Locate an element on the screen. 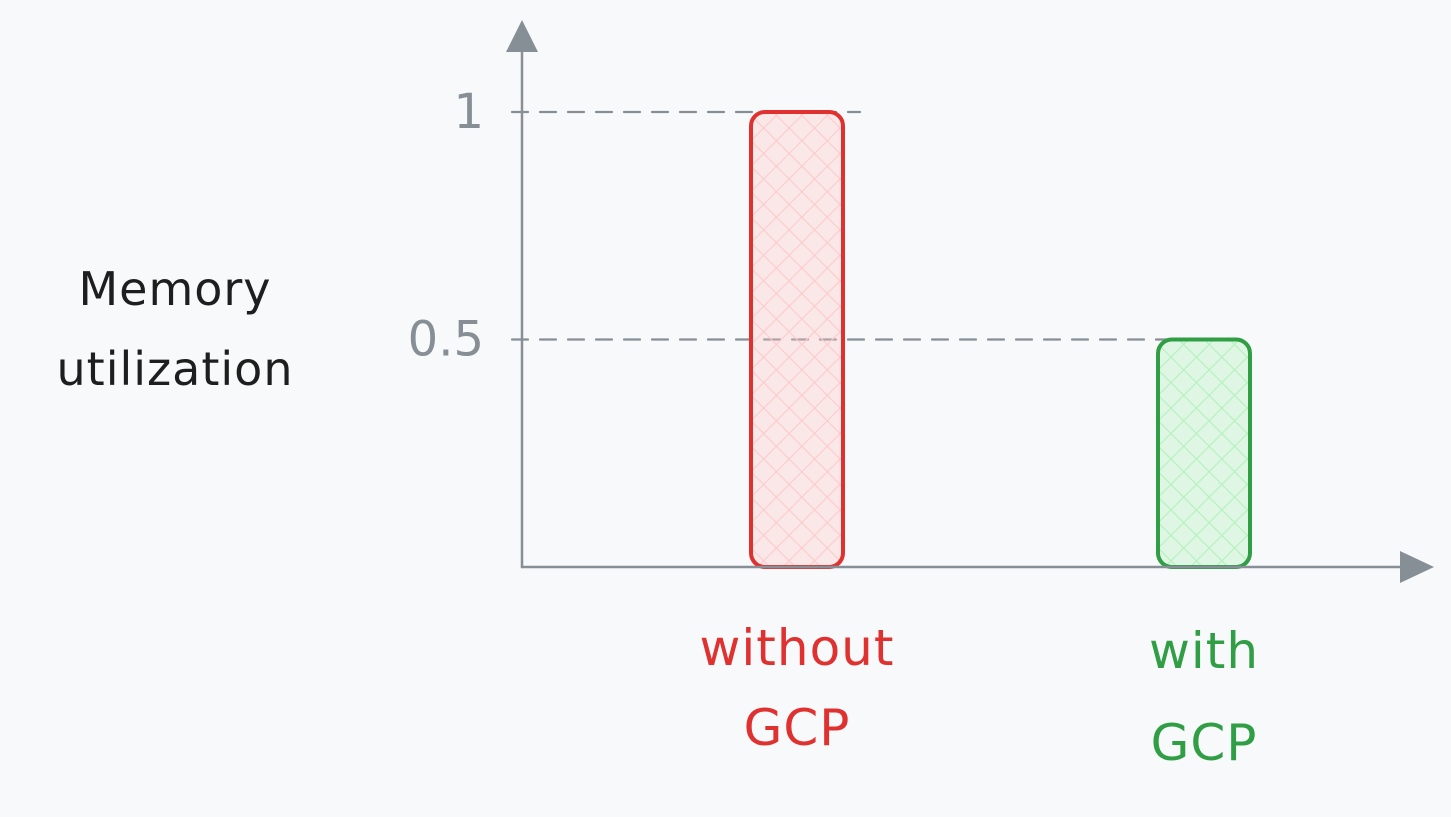  y-tick-label: 0.5 is located at coordinates (446, 340).